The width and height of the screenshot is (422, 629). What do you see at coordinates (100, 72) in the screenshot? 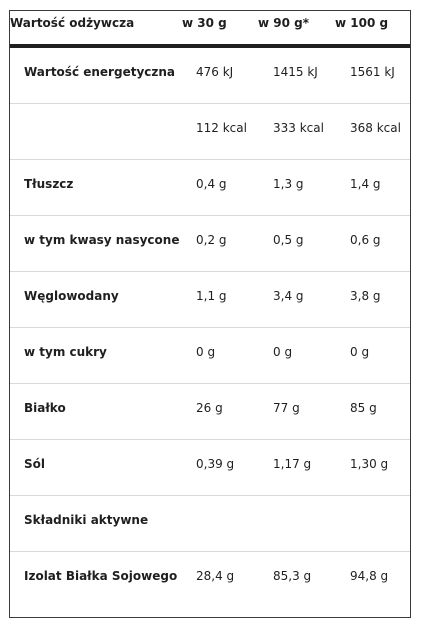
I see `row-label: Wartość energetyczna` at bounding box center [100, 72].